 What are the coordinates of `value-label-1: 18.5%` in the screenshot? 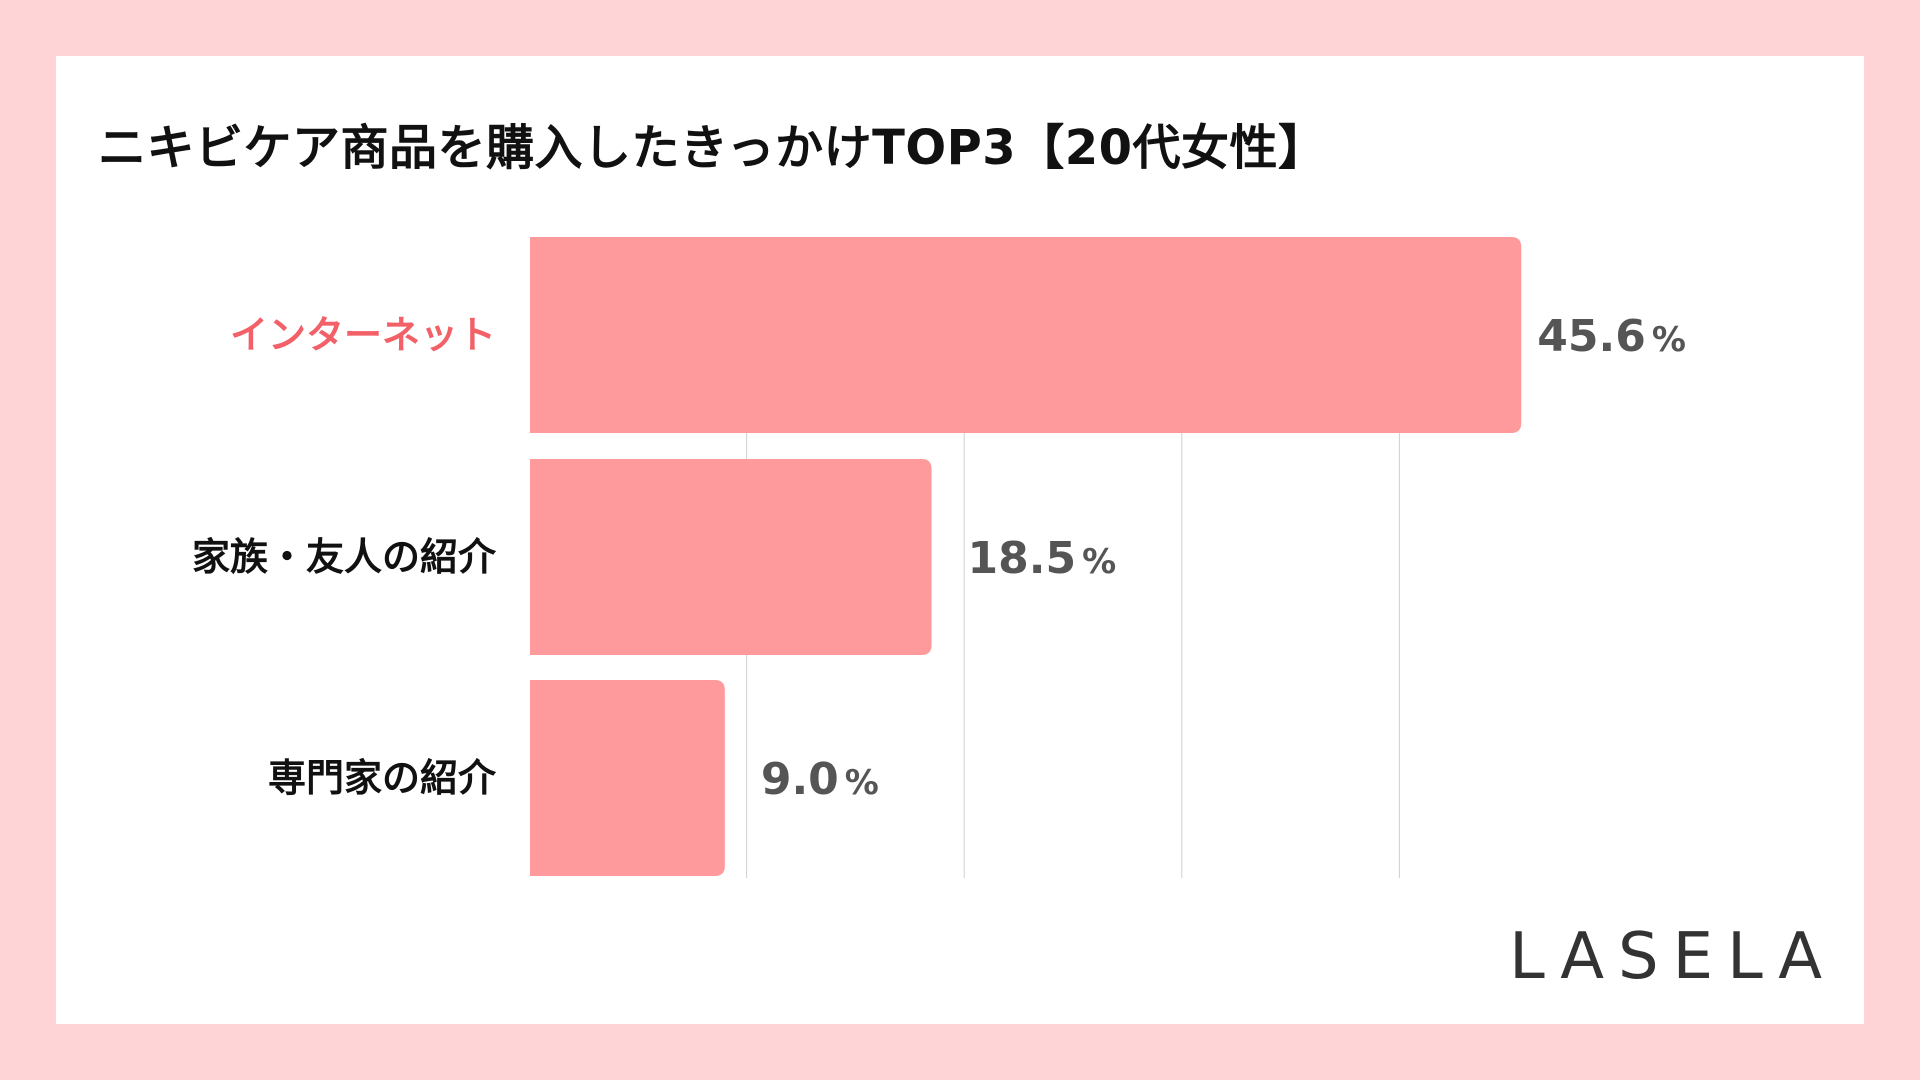 It's located at (1042, 558).